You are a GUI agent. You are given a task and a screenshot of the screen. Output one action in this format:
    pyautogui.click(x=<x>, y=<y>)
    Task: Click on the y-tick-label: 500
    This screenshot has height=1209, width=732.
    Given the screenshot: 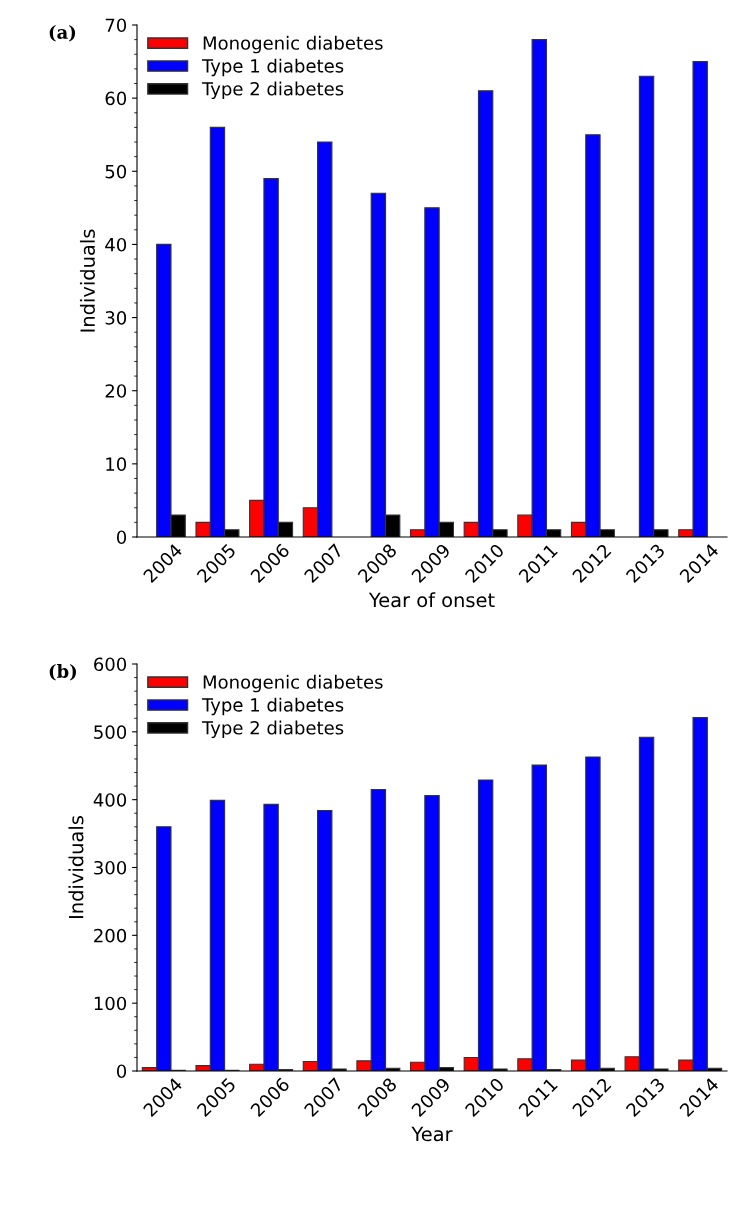 What is the action you would take?
    pyautogui.click(x=110, y=732)
    